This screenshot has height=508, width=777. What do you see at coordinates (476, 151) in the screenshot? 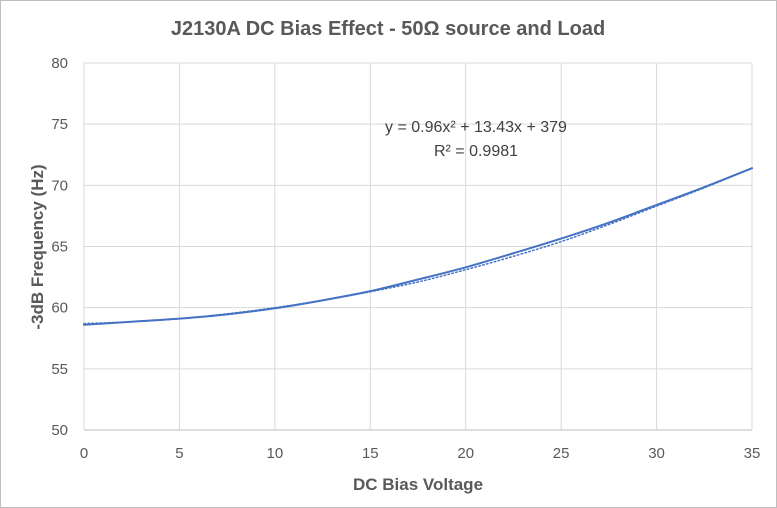
I see `r-squared-label: R² = 0.9981` at bounding box center [476, 151].